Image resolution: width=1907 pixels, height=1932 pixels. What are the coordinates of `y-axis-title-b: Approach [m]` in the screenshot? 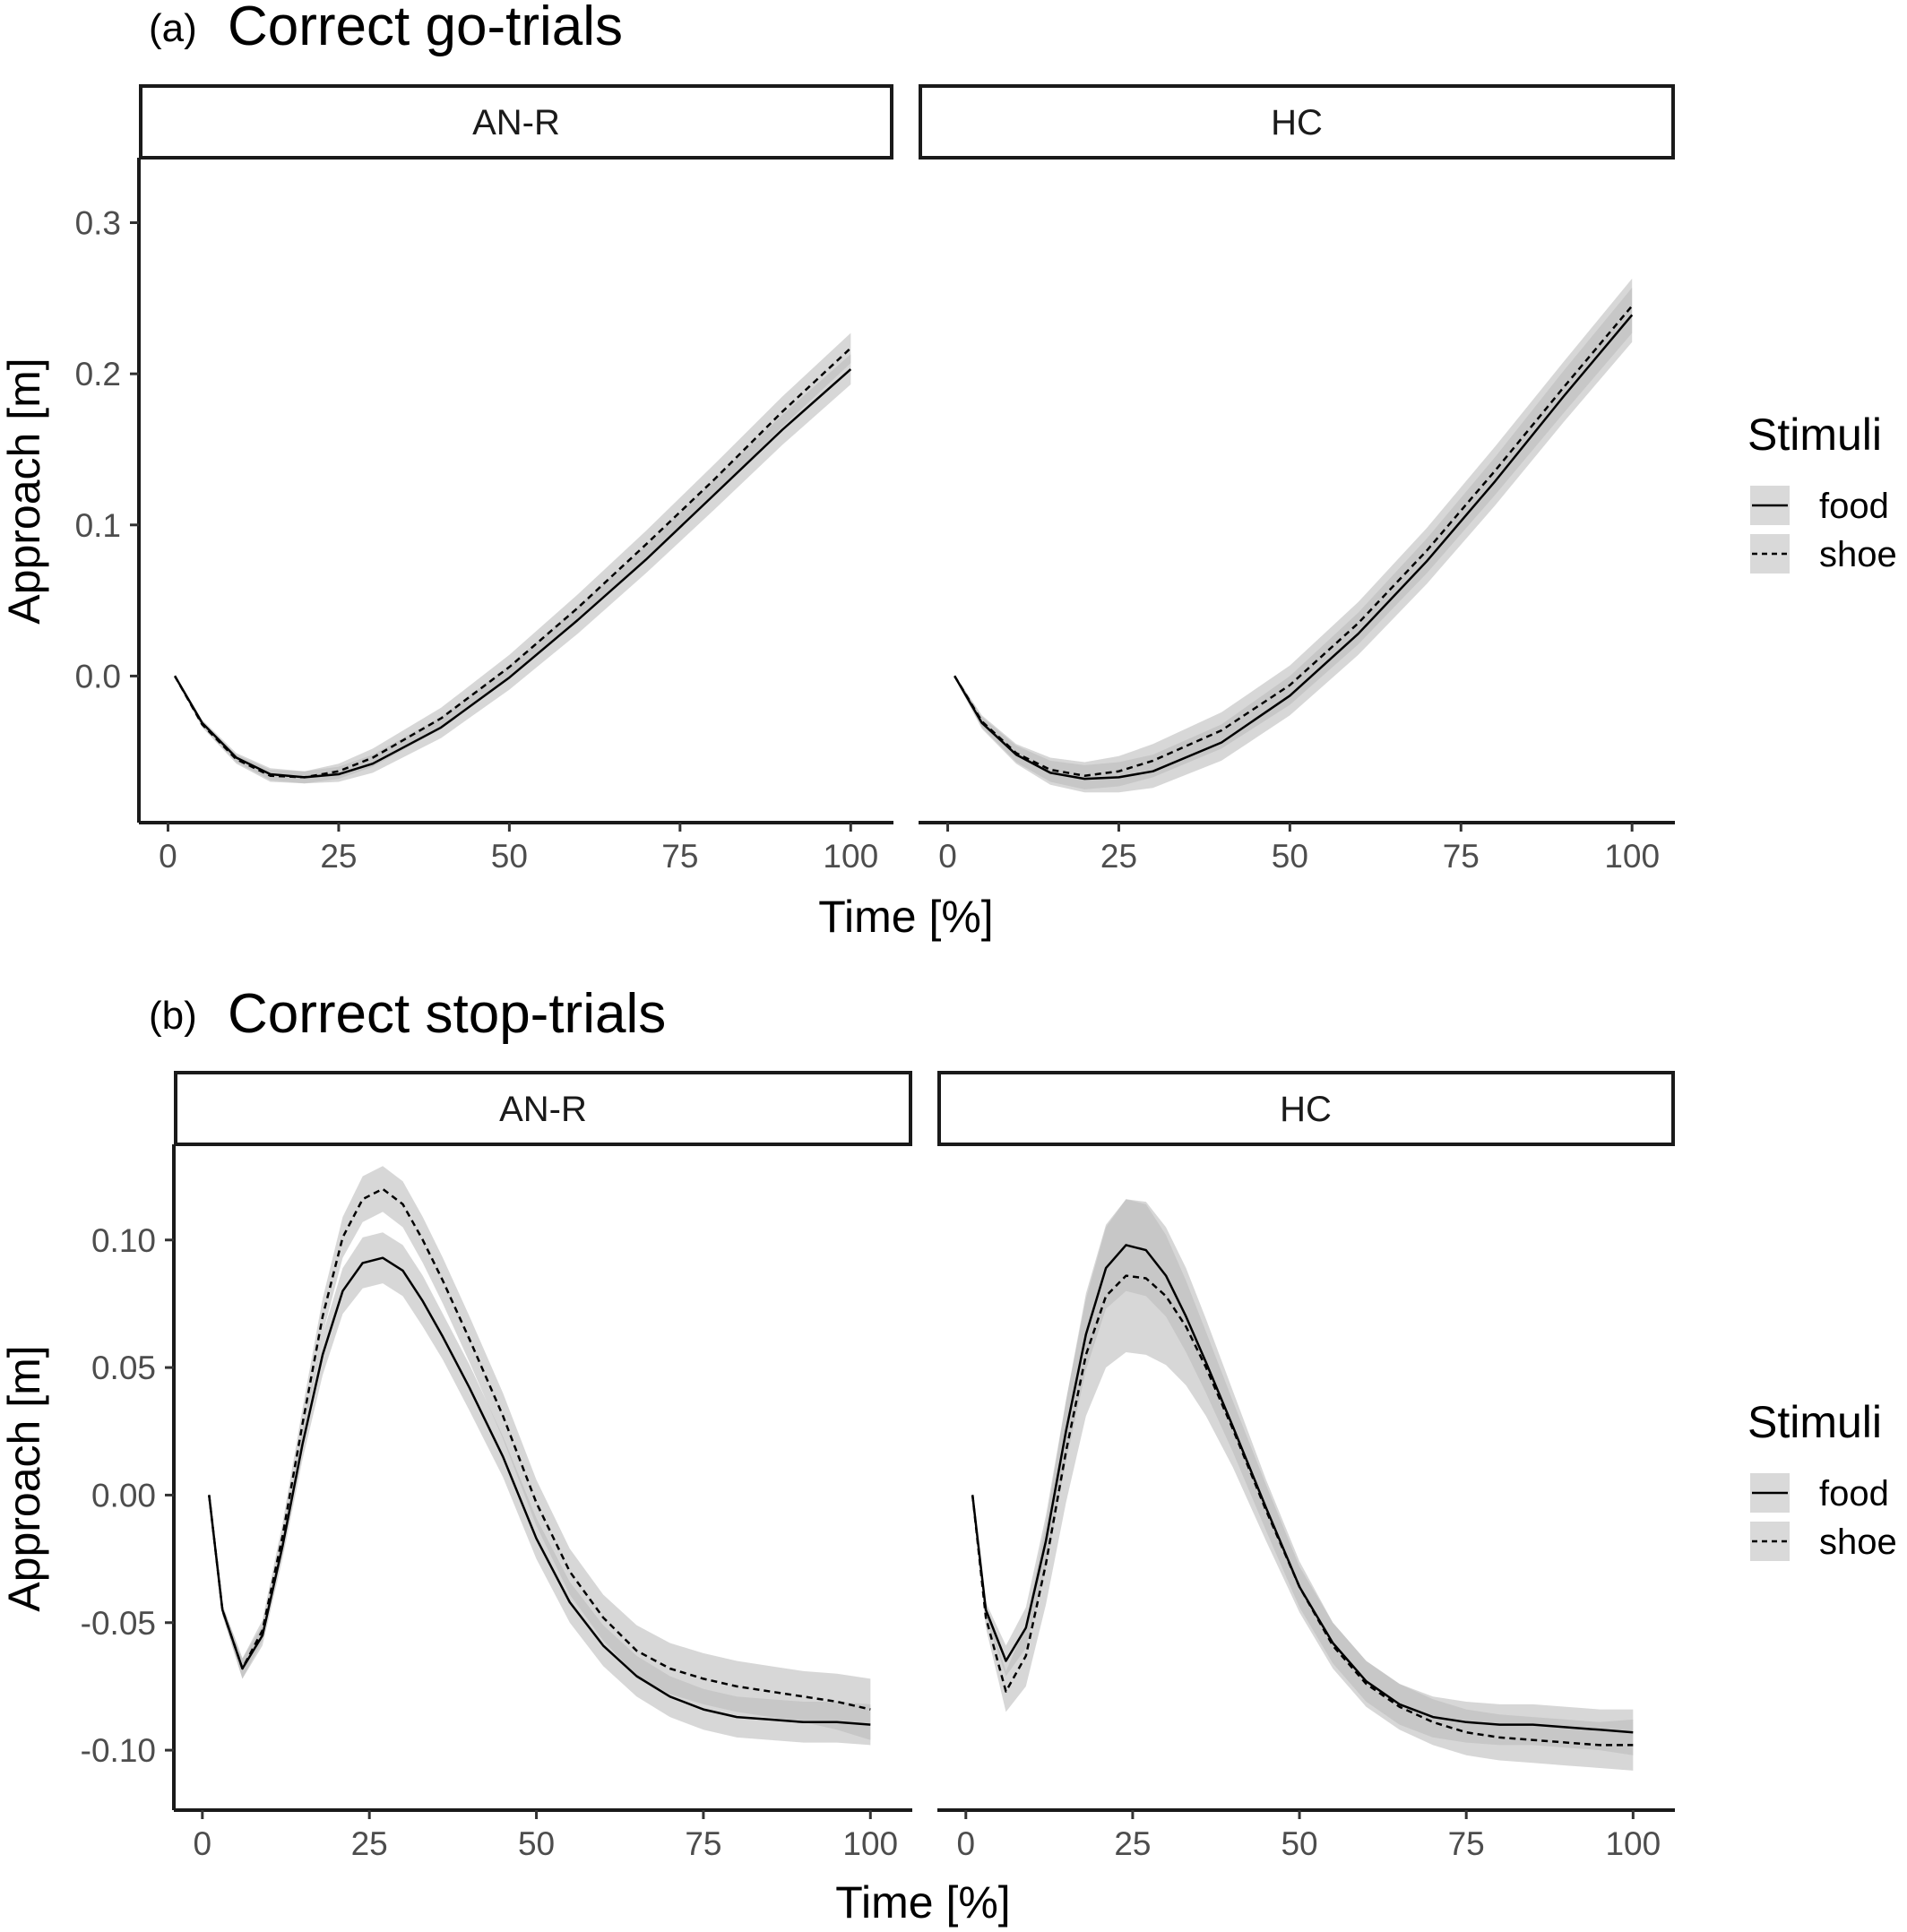 It's located at (24, 1478).